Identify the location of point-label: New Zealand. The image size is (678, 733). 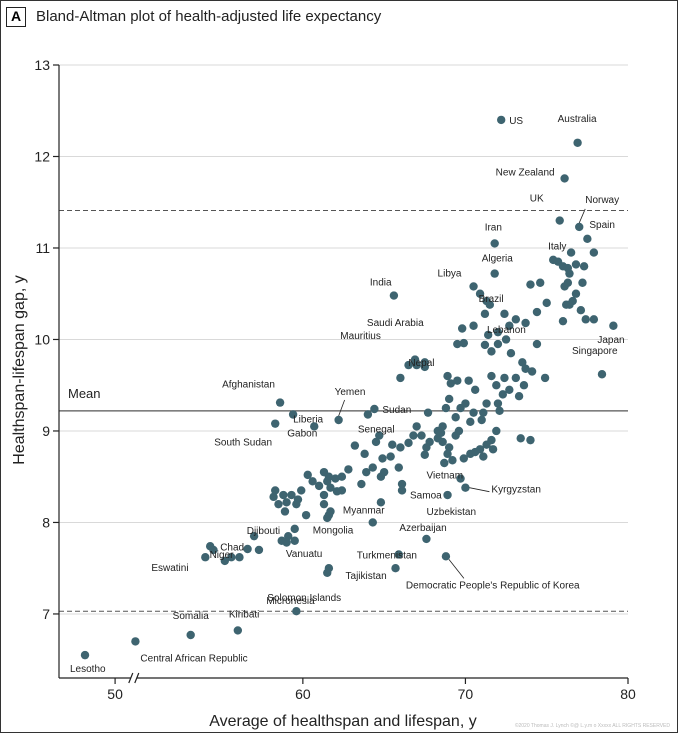
(525, 172).